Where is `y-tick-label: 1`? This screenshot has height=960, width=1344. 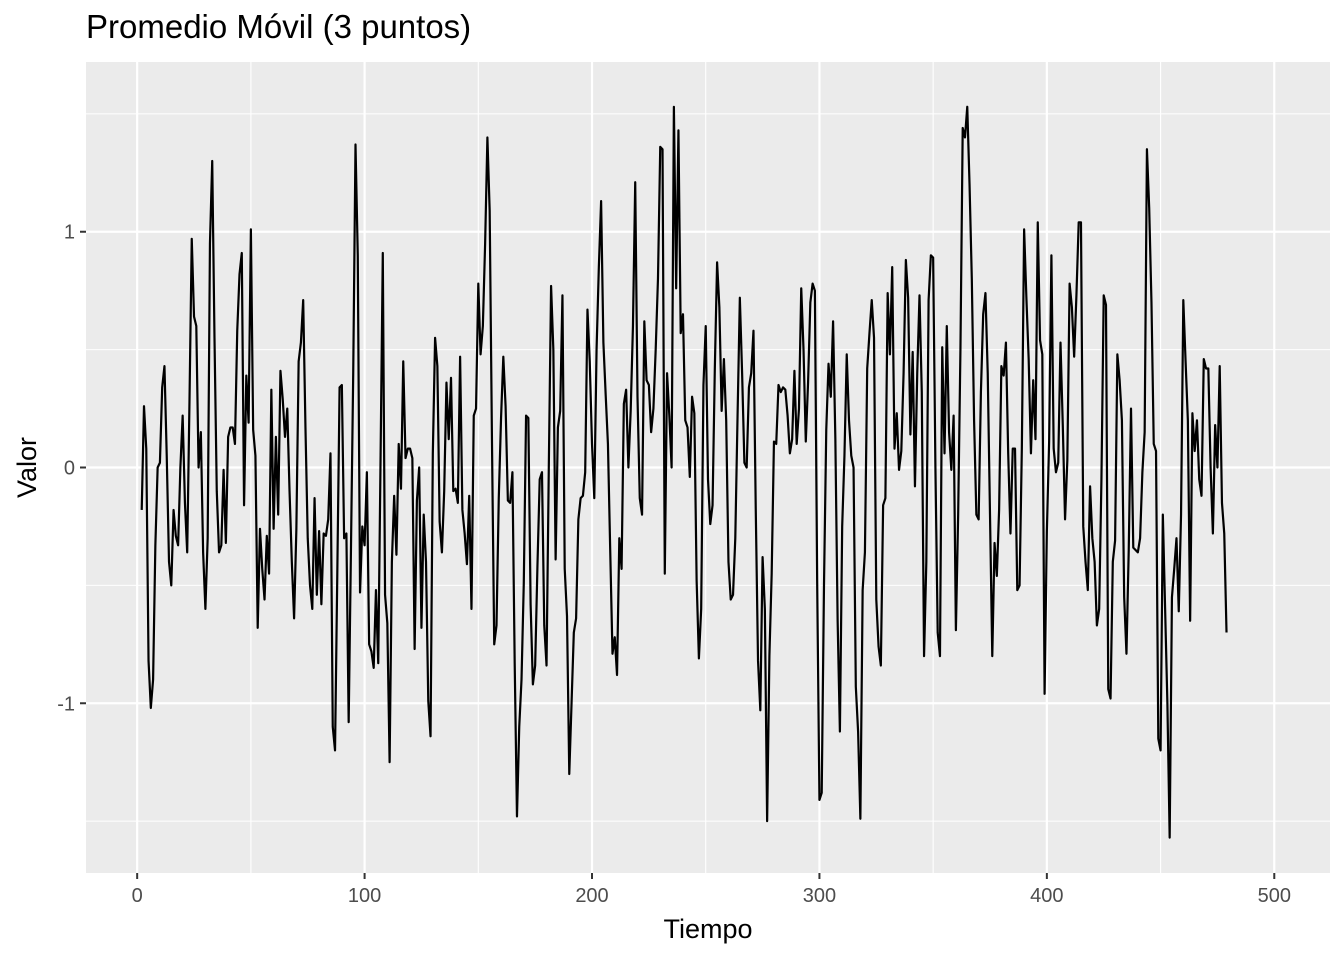 y-tick-label: 1 is located at coordinates (69, 233).